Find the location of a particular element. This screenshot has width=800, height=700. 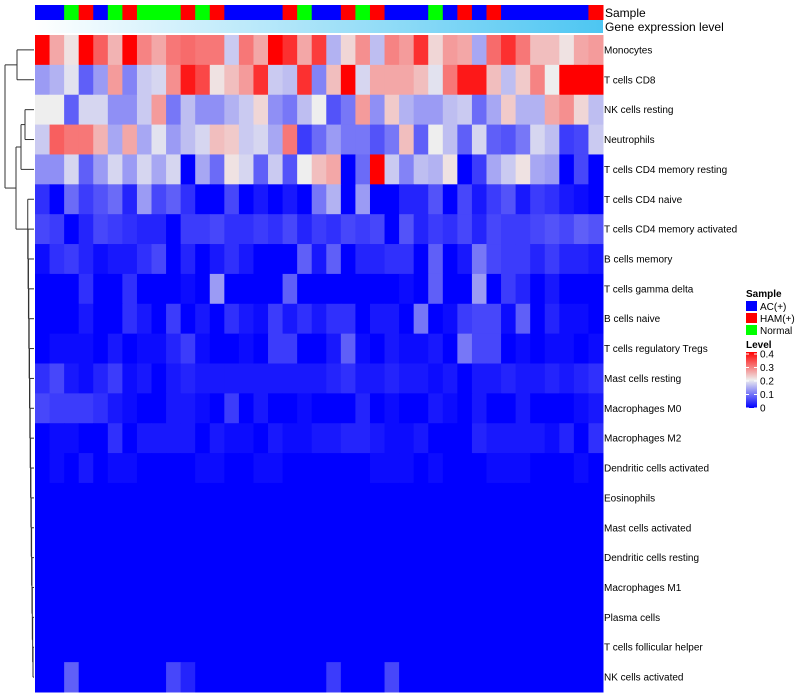

row-label: Monocytes is located at coordinates (628, 50).